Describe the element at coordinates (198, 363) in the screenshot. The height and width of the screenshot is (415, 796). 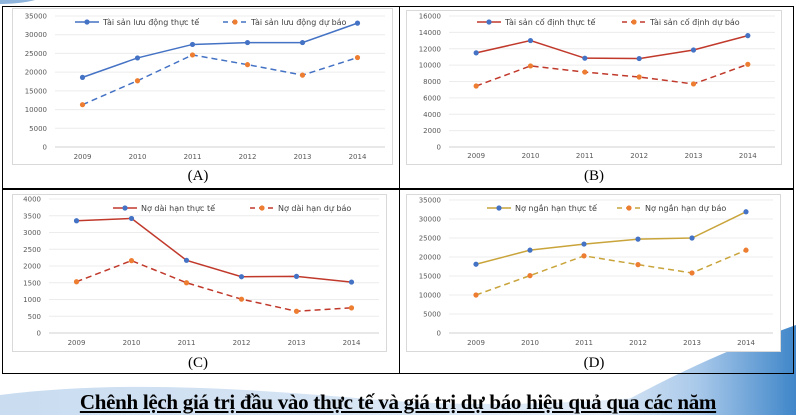
I see `caption-c: (C)` at that location.